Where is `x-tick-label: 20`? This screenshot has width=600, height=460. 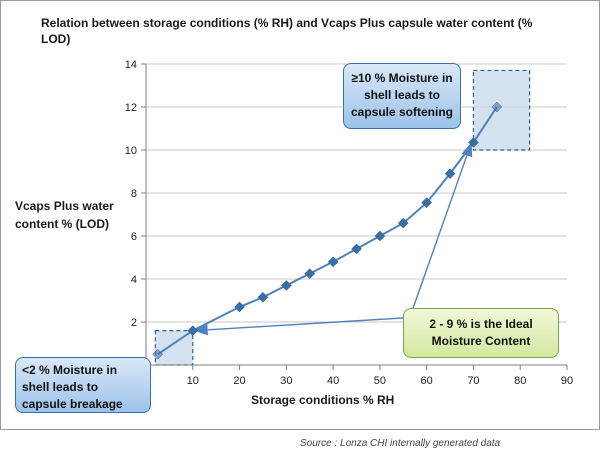 x-tick-label: 20 is located at coordinates (239, 381).